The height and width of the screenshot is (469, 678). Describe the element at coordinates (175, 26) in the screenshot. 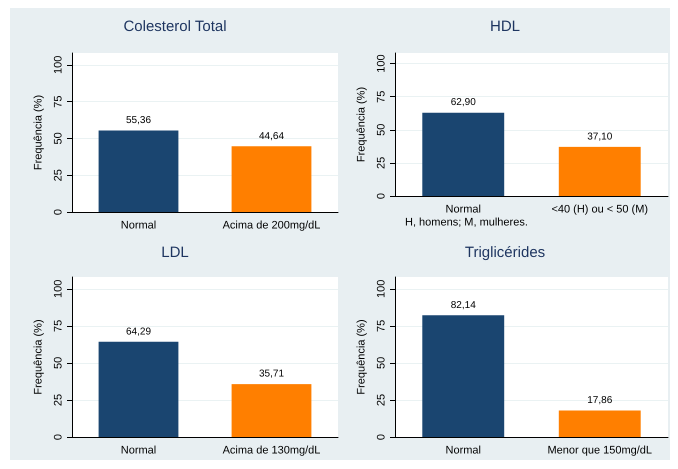

I see `chart-title: Colesterol Total` at that location.